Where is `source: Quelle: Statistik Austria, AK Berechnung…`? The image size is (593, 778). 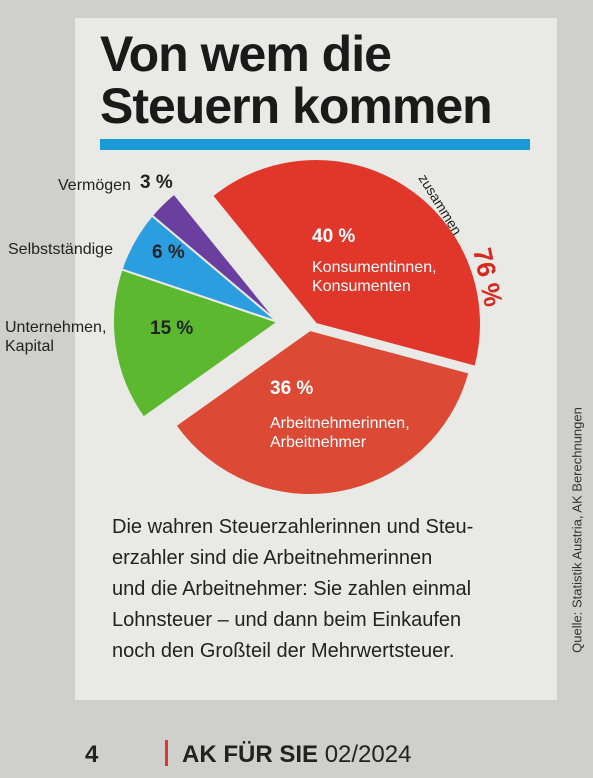
source: Quelle: Statistik Austria, AK Berechnung… is located at coordinates (577, 530).